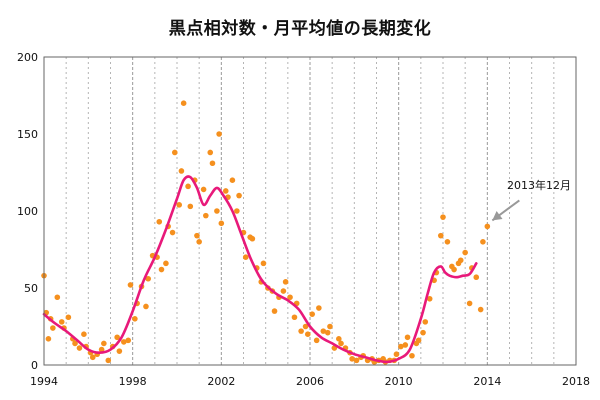 The height and width of the screenshot is (400, 600). What do you see at coordinates (497, 216) in the screenshot?
I see `annotation-arrowhead` at bounding box center [497, 216].